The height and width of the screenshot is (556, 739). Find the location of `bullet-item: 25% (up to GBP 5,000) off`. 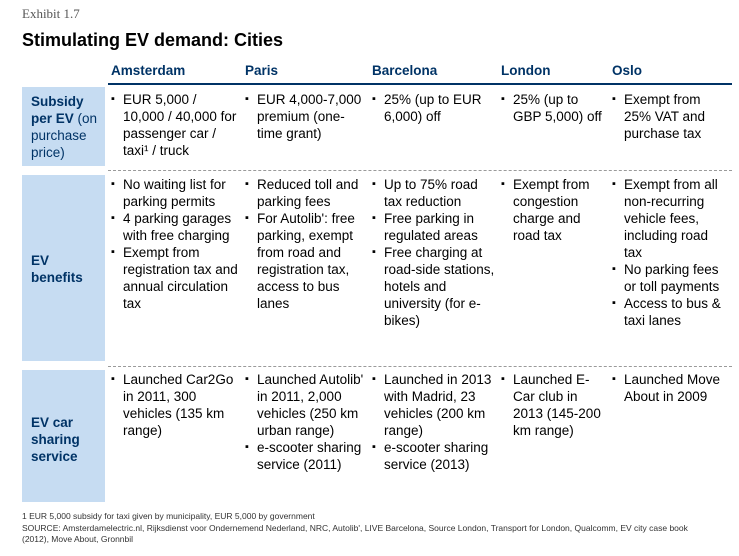

bullet-item: 25% (up to GBP 5,000) off is located at coordinates (553, 108).